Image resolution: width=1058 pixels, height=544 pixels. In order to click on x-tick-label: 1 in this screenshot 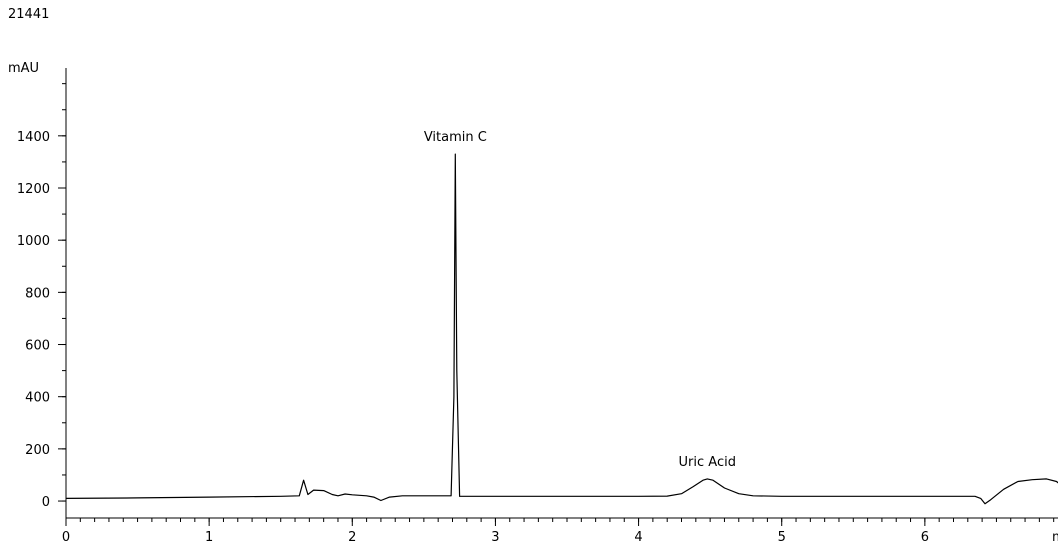, I will do `click(209, 537)`.